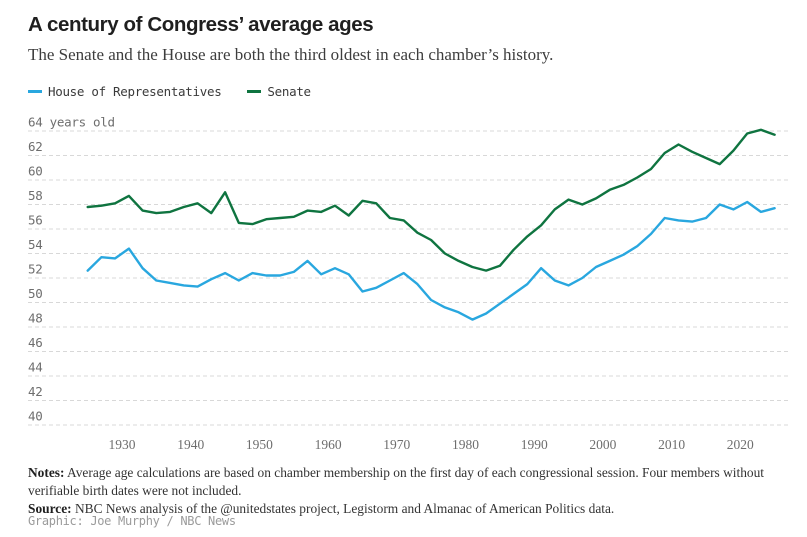  What do you see at coordinates (122, 444) in the screenshot?
I see `x-axis-label-1930: 1930` at bounding box center [122, 444].